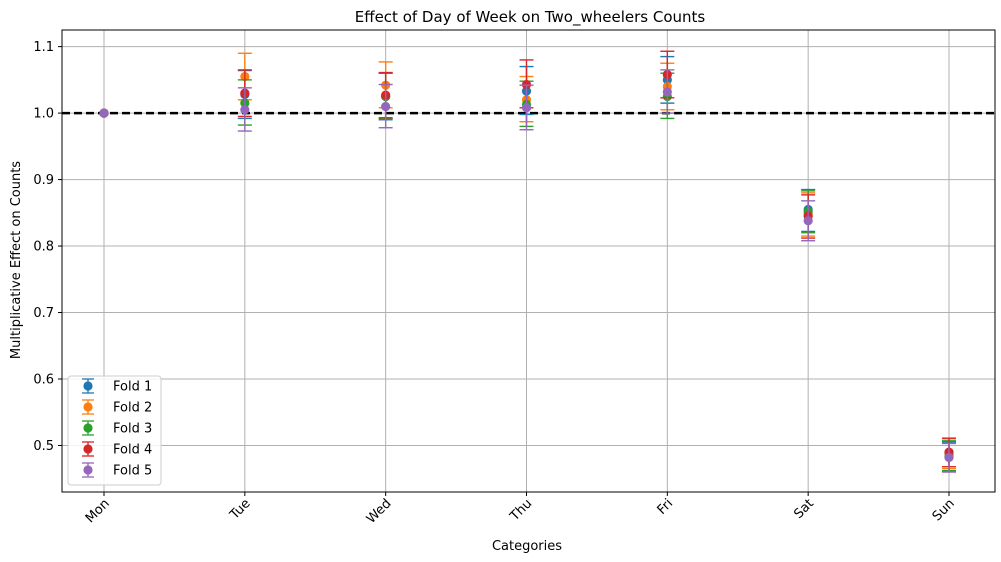 Image resolution: width=1001 pixels, height=562 pixels. What do you see at coordinates (379, 511) in the screenshot?
I see `x-tick-label: Wed` at bounding box center [379, 511].